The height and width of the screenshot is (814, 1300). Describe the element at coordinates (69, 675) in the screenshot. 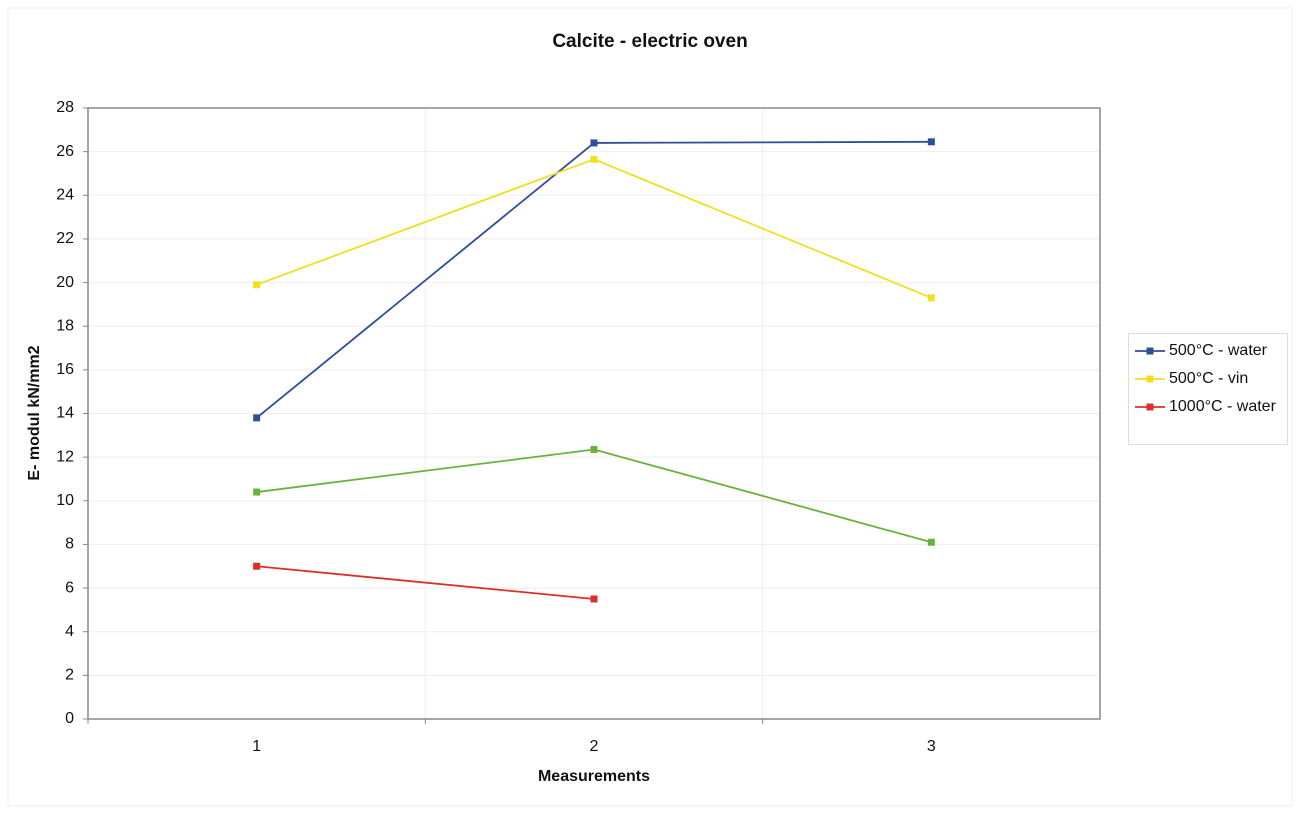

I see `y-tick-label: 2` at that location.